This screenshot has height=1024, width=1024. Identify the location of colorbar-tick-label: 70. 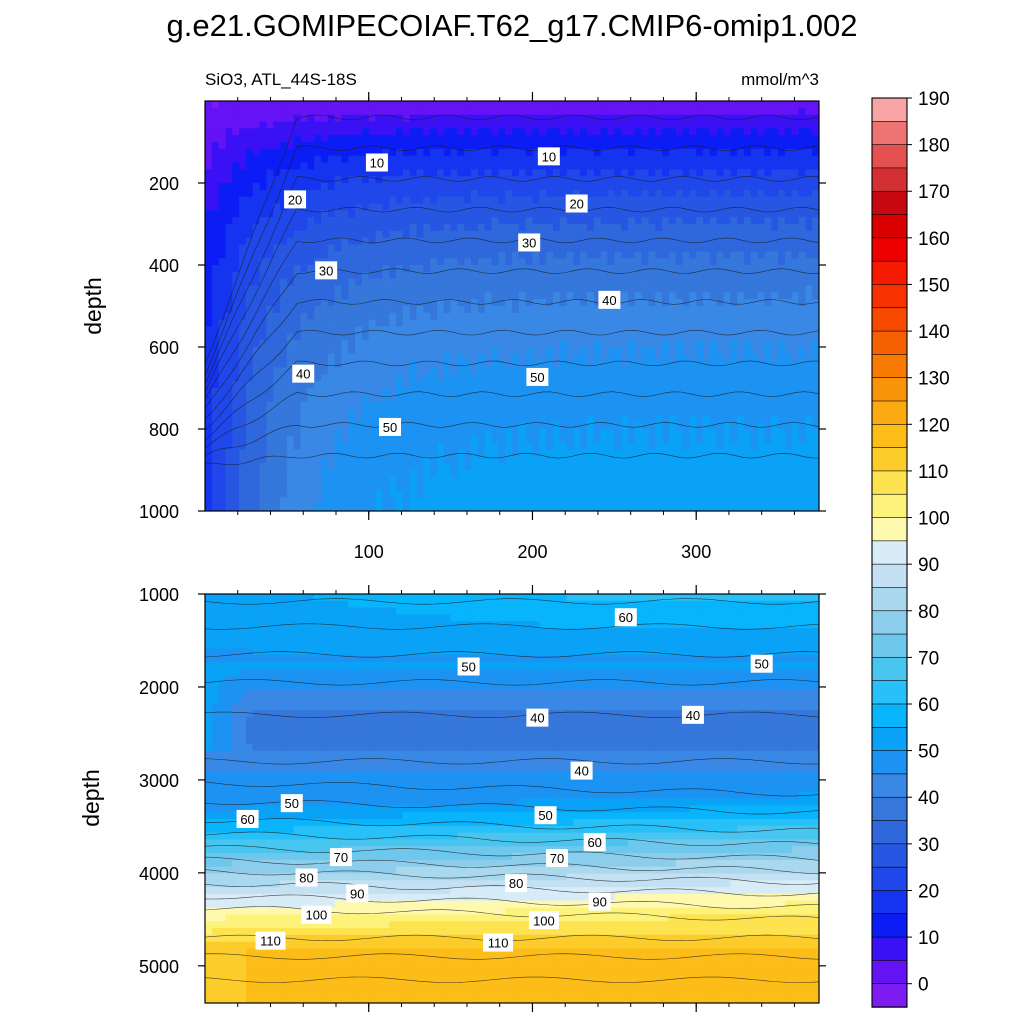
(928, 658).